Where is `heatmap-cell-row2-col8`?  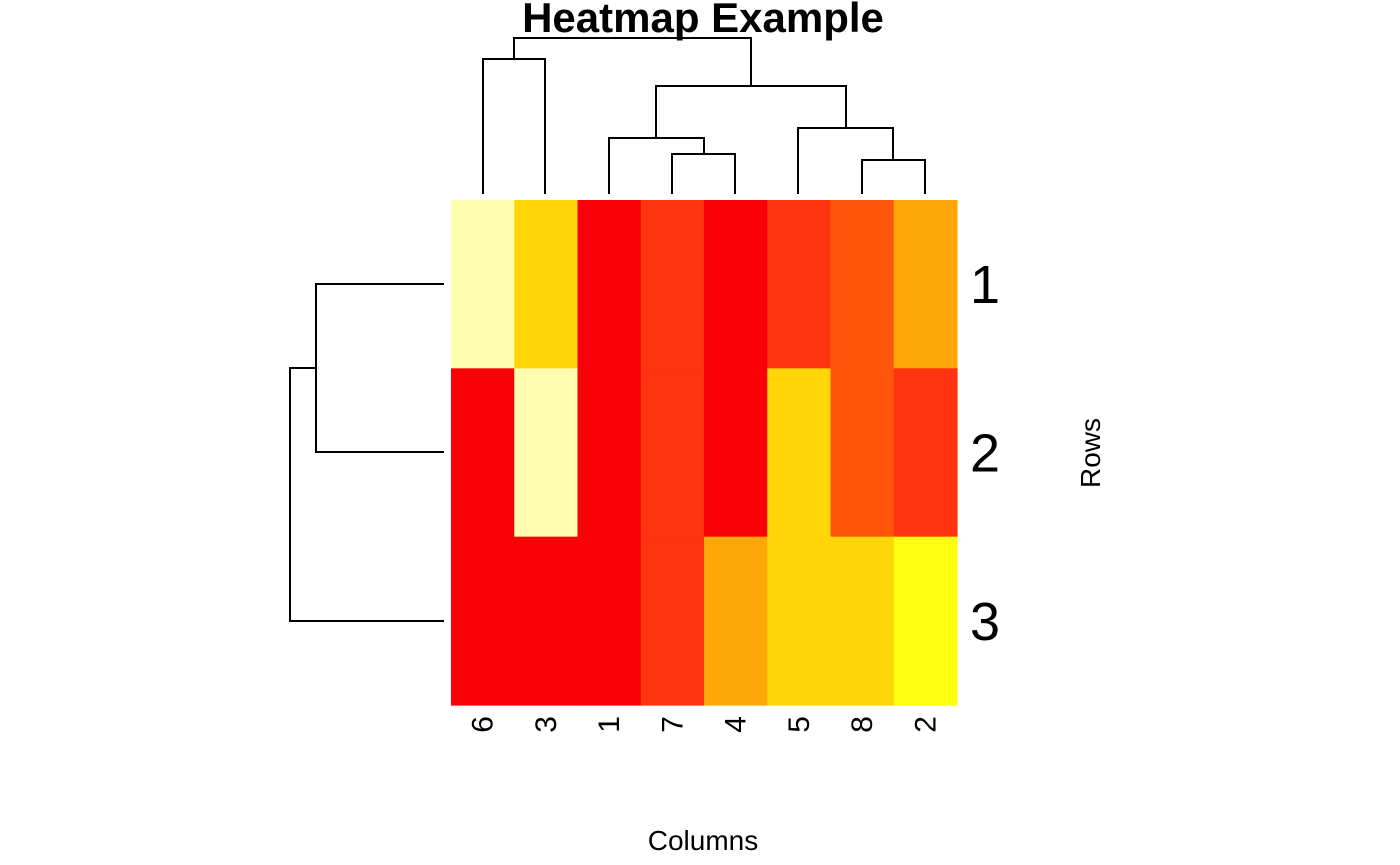 heatmap-cell-row2-col8 is located at coordinates (862, 453).